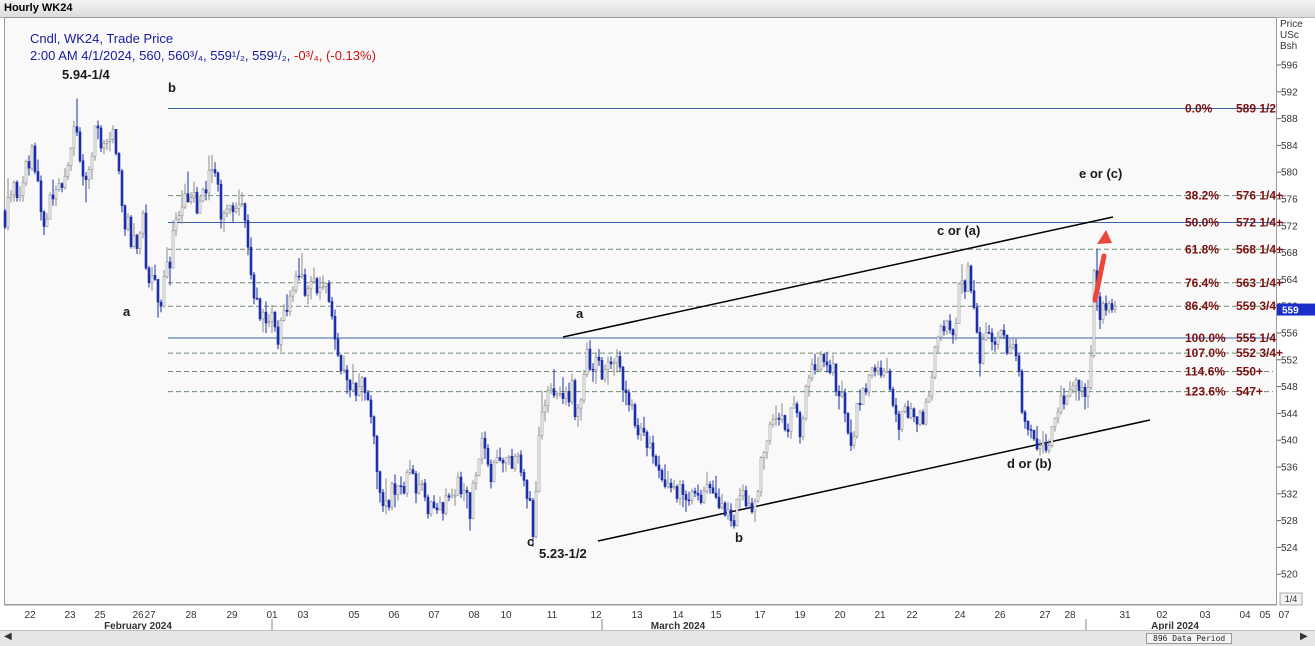  What do you see at coordinates (530, 541) in the screenshot?
I see `wave-annotation: c` at bounding box center [530, 541].